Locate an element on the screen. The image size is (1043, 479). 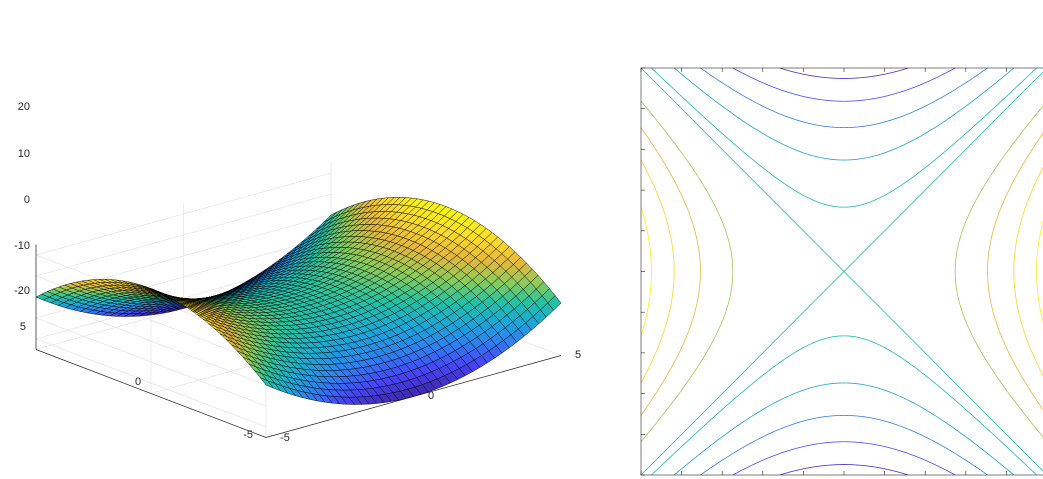
x-tick-label: 0 is located at coordinates (431, 396).